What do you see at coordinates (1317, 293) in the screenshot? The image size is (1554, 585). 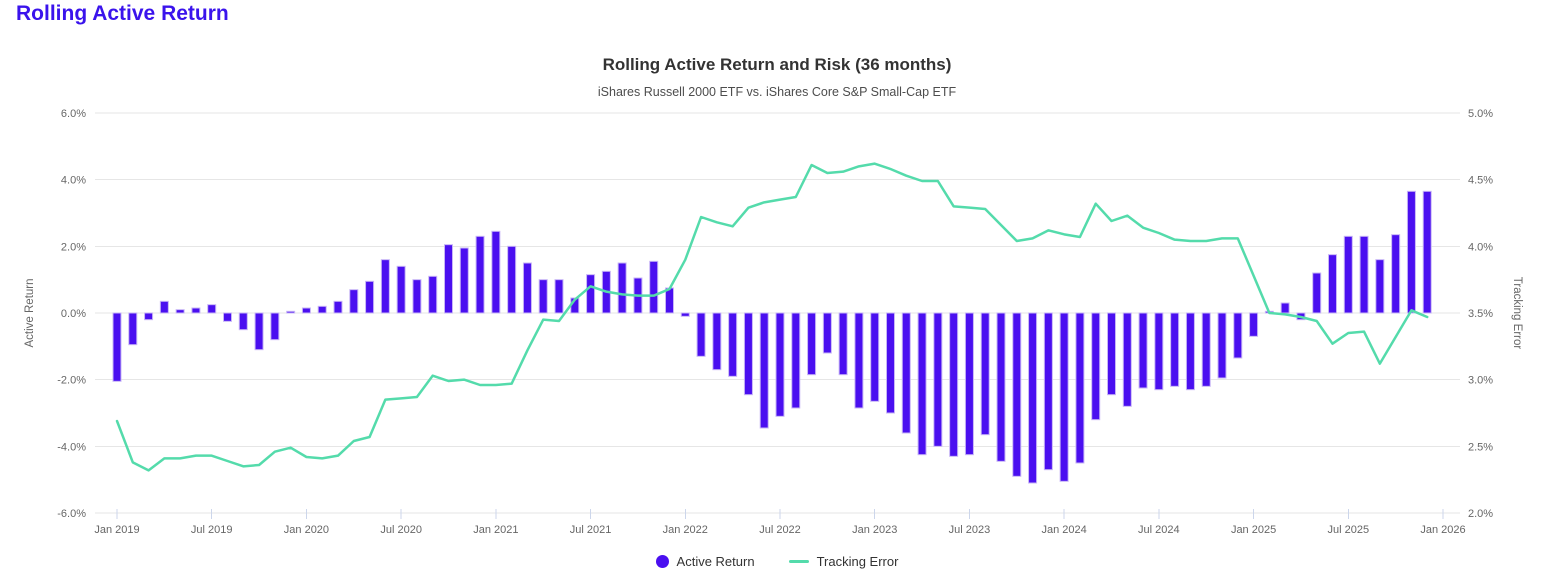 I see `active-return-bar-may-2025` at bounding box center [1317, 293].